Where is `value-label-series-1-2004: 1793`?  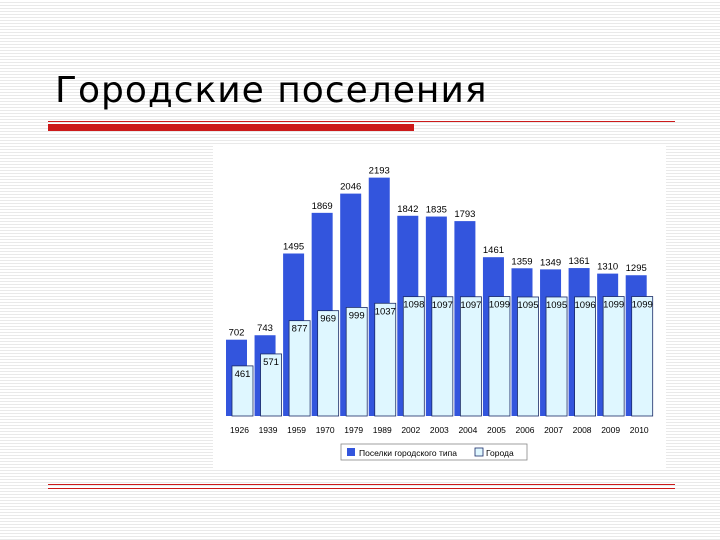
value-label-series-1-2004: 1793 is located at coordinates (464, 214).